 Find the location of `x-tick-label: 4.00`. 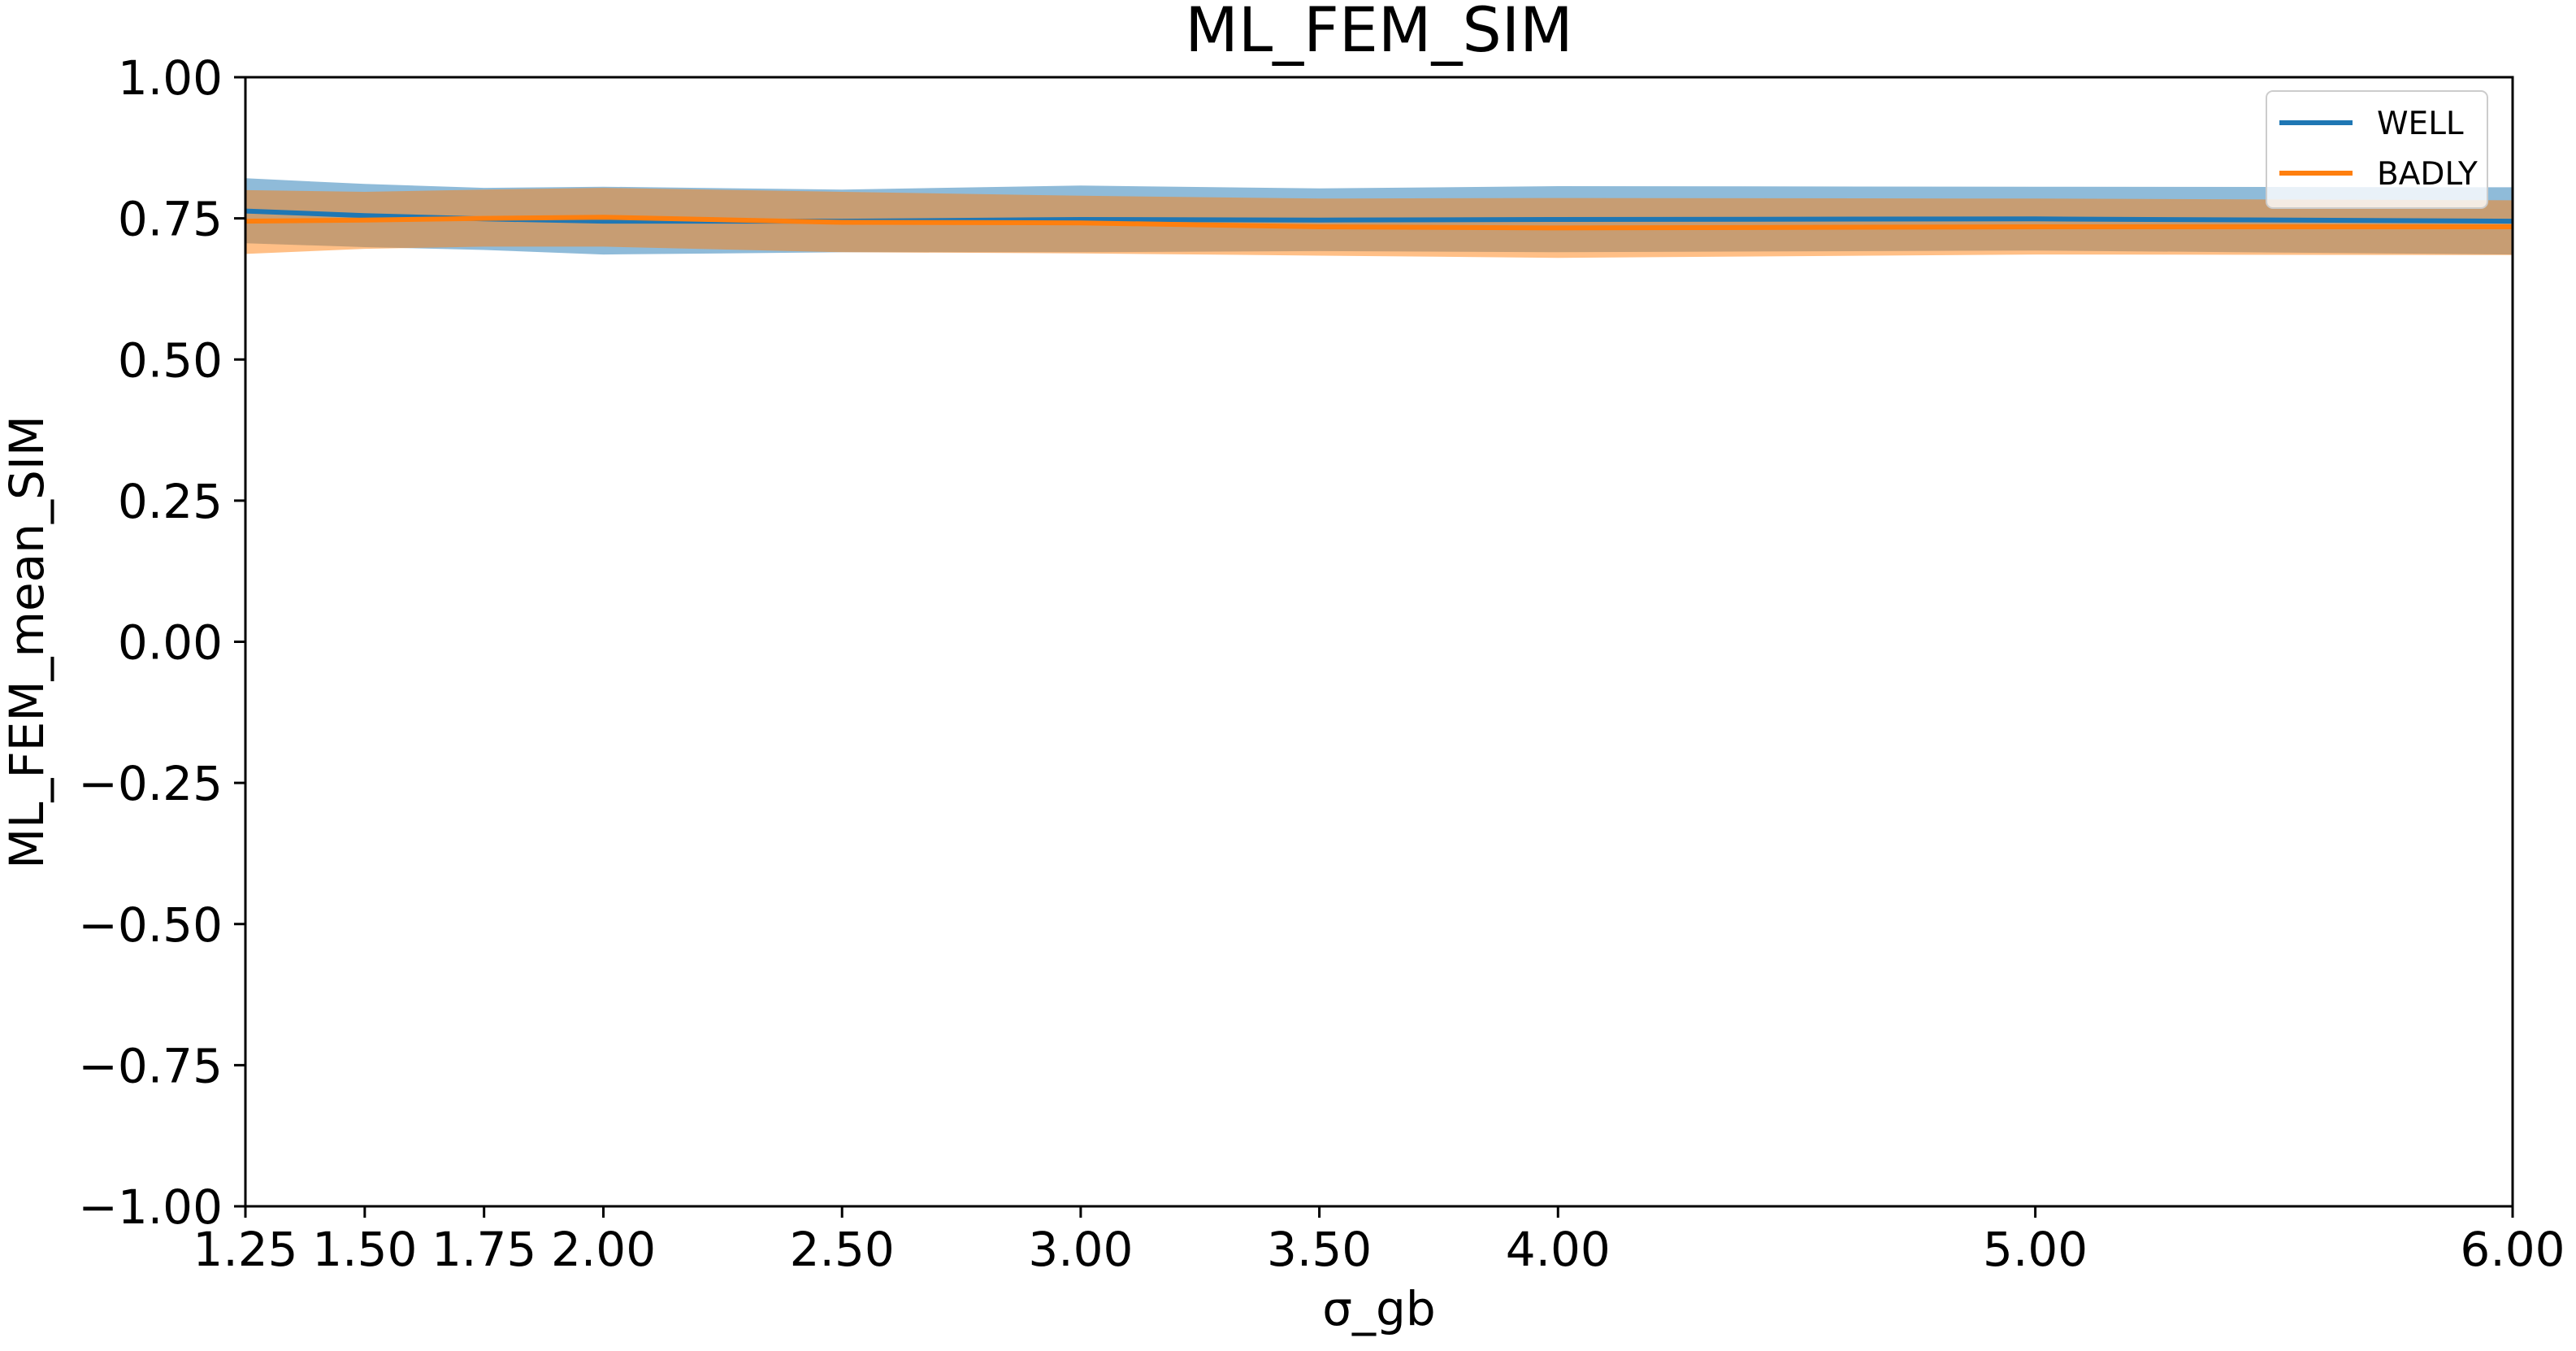

x-tick-label: 4.00 is located at coordinates (1558, 1250).